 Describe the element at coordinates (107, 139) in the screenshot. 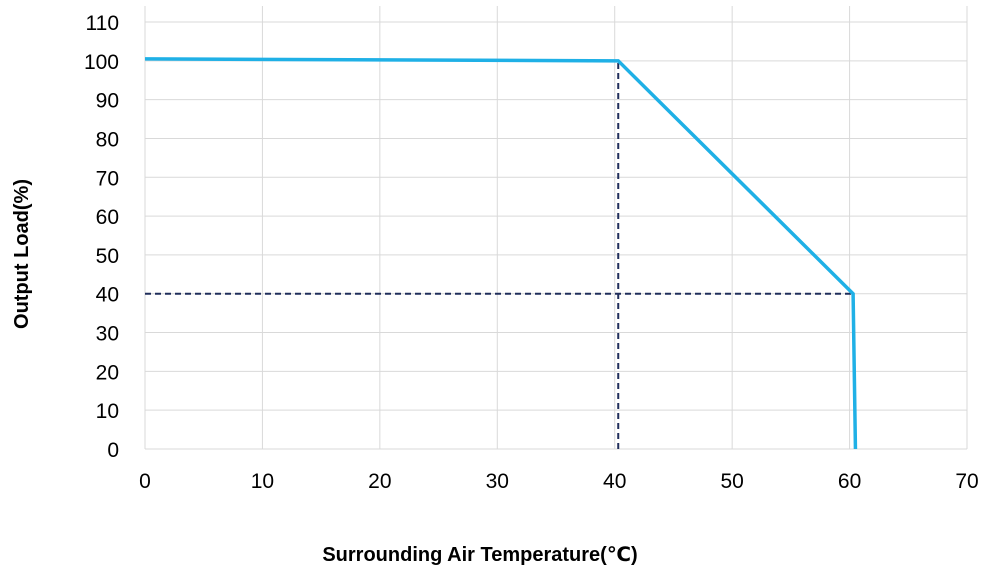

I see `y-tick-label: 80` at that location.